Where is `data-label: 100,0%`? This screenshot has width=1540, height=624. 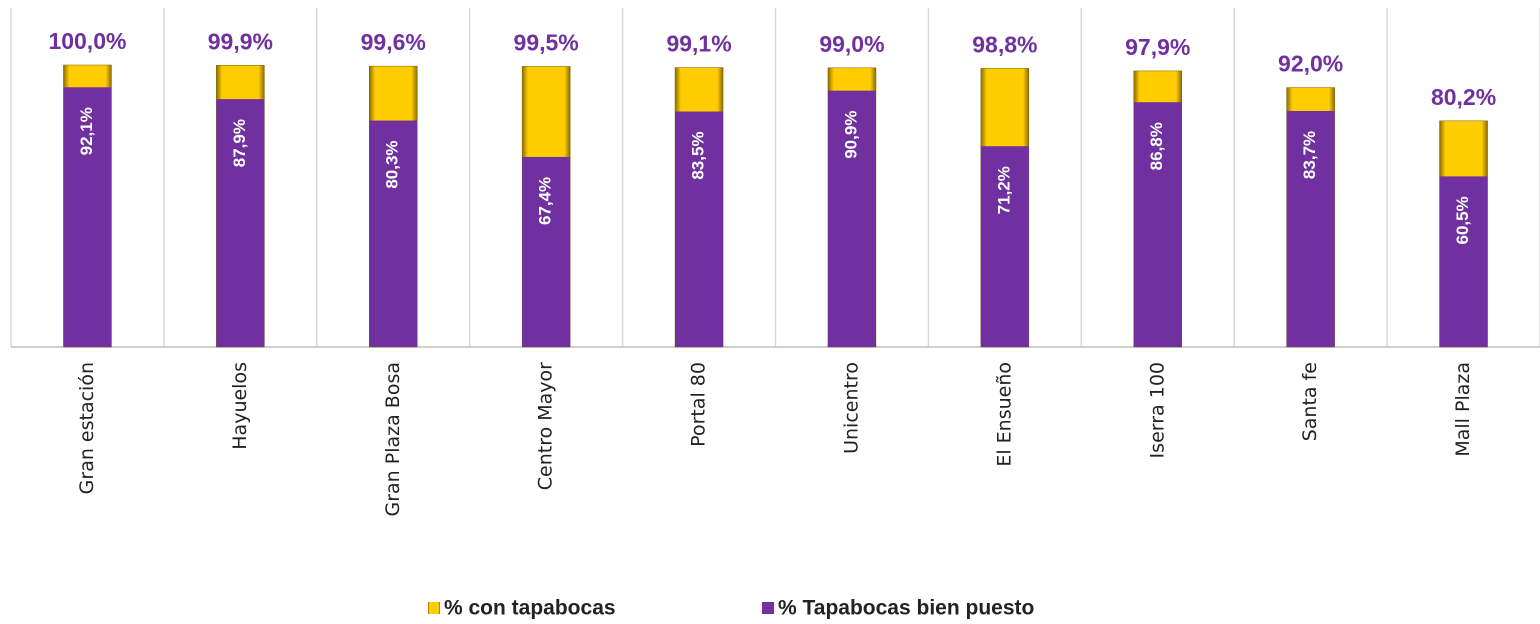 data-label: 100,0% is located at coordinates (87, 41).